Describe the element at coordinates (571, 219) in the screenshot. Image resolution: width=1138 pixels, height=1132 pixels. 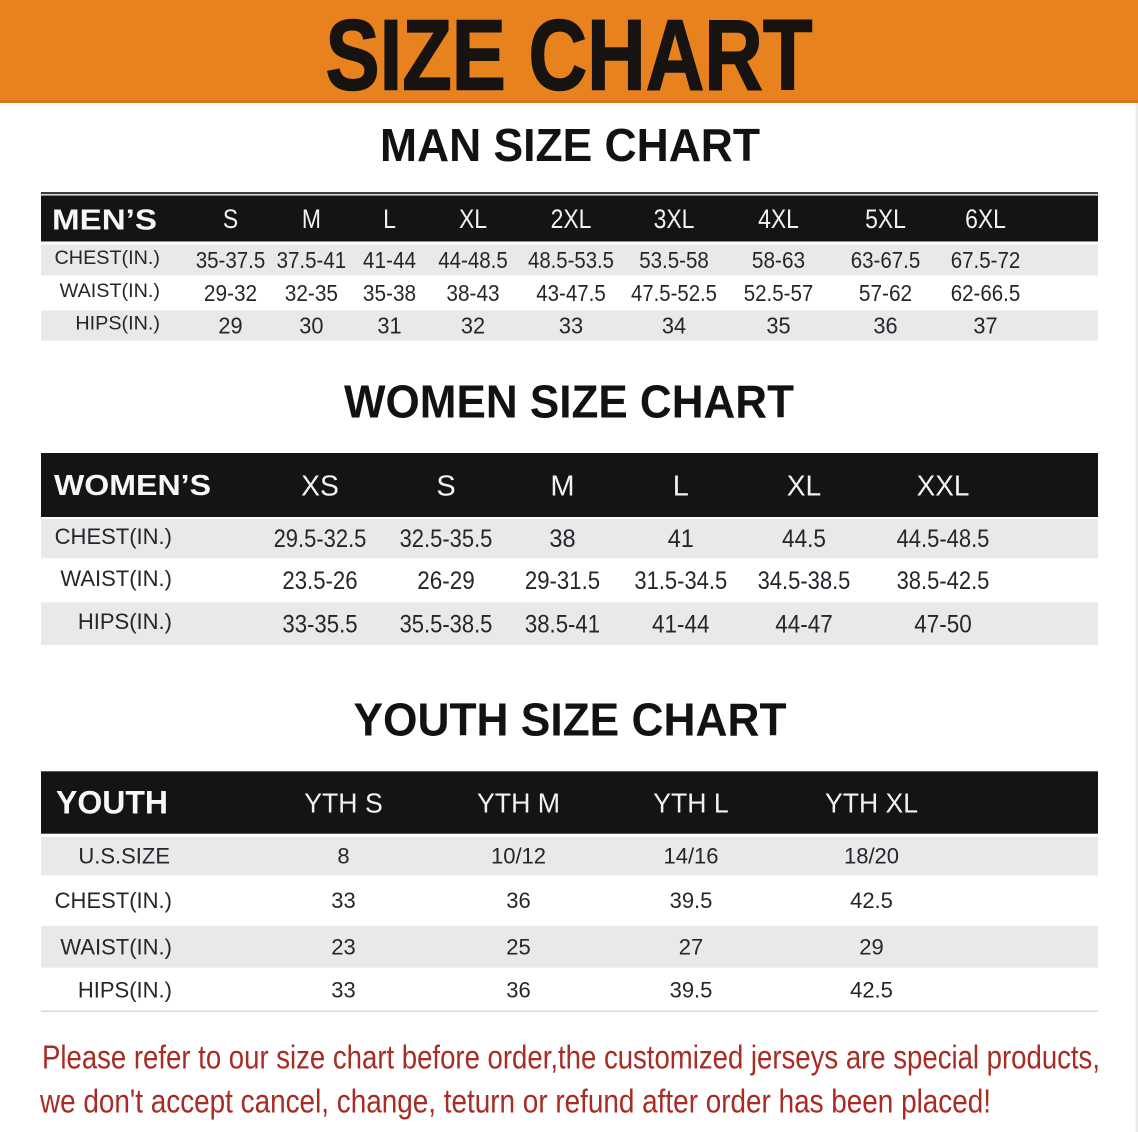
I see `svg-text: 2XL` at that location.